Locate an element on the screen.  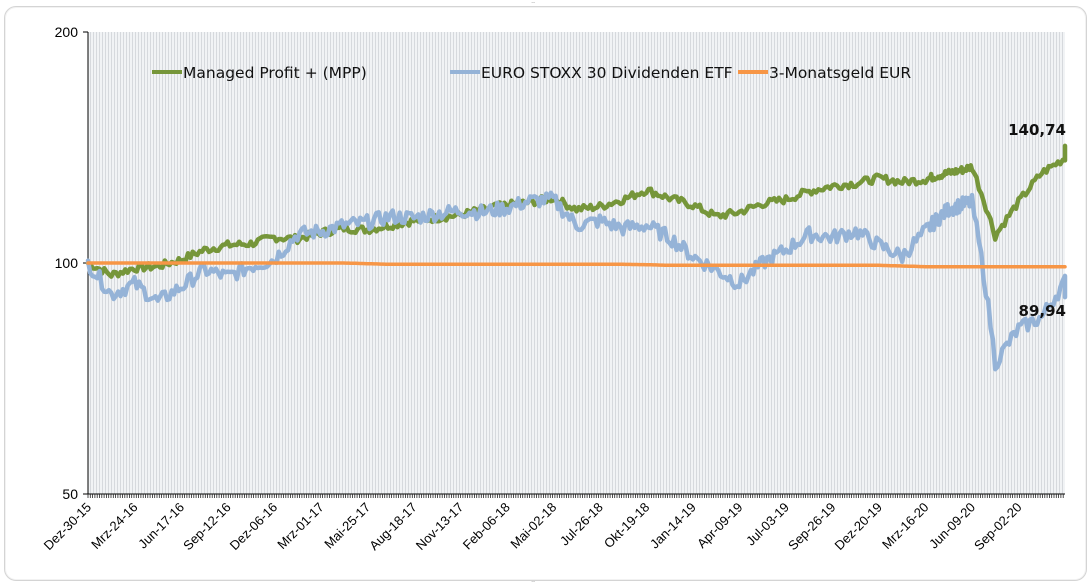
resize-handle-top: ···· is located at coordinates (533, 3).